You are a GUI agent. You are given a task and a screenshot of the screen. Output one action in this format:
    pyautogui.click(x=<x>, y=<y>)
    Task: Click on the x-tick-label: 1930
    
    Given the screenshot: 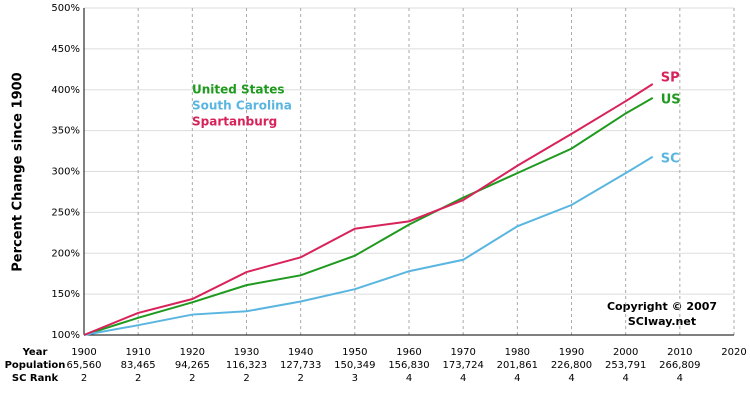 What is the action you would take?
    pyautogui.click(x=246, y=352)
    